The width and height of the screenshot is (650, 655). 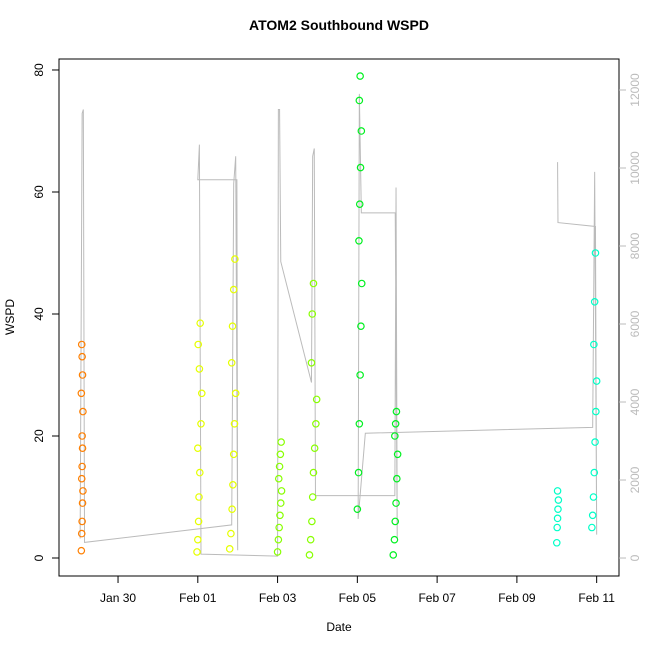 What do you see at coordinates (39, 314) in the screenshot?
I see `y-tick-label: 40` at bounding box center [39, 314].